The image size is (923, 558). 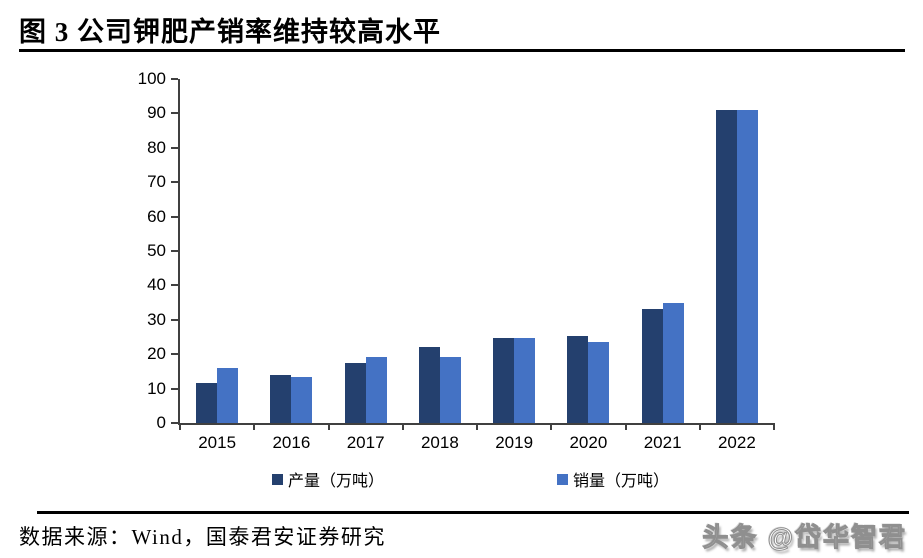 What do you see at coordinates (156, 216) in the screenshot?
I see `y-axis-label: 60` at bounding box center [156, 216].